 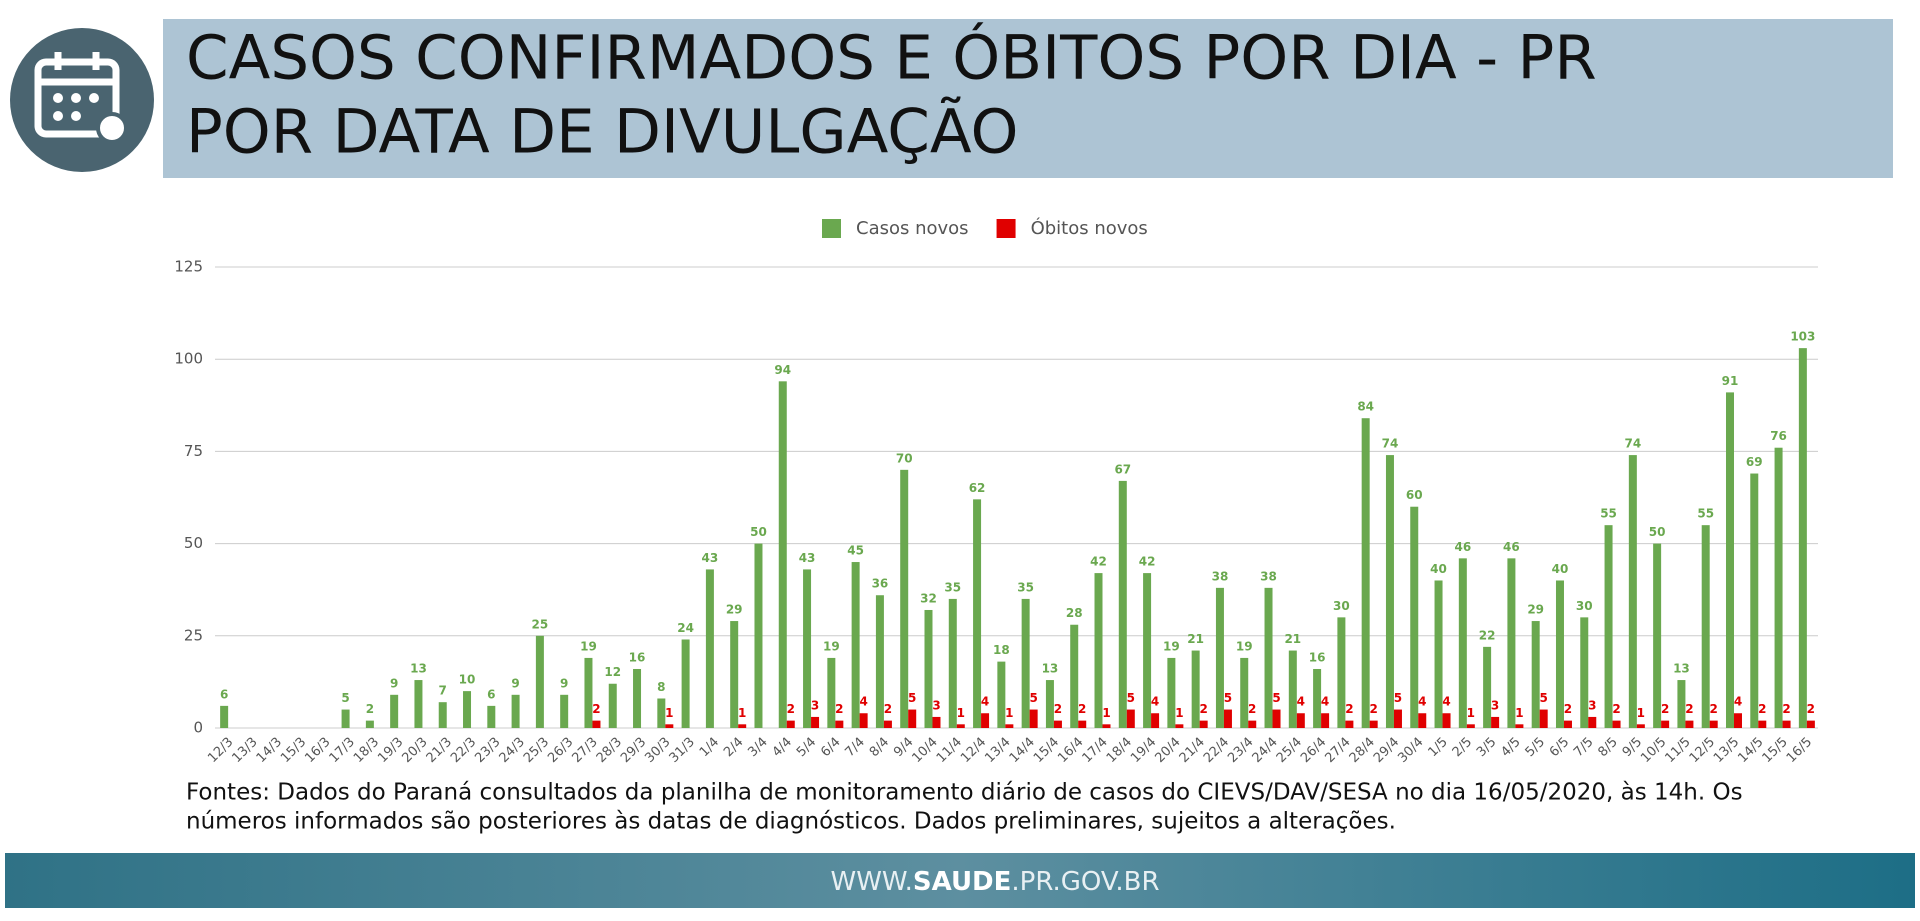 I want to click on x-tick-label: 15/5, so click(x=1775, y=750).